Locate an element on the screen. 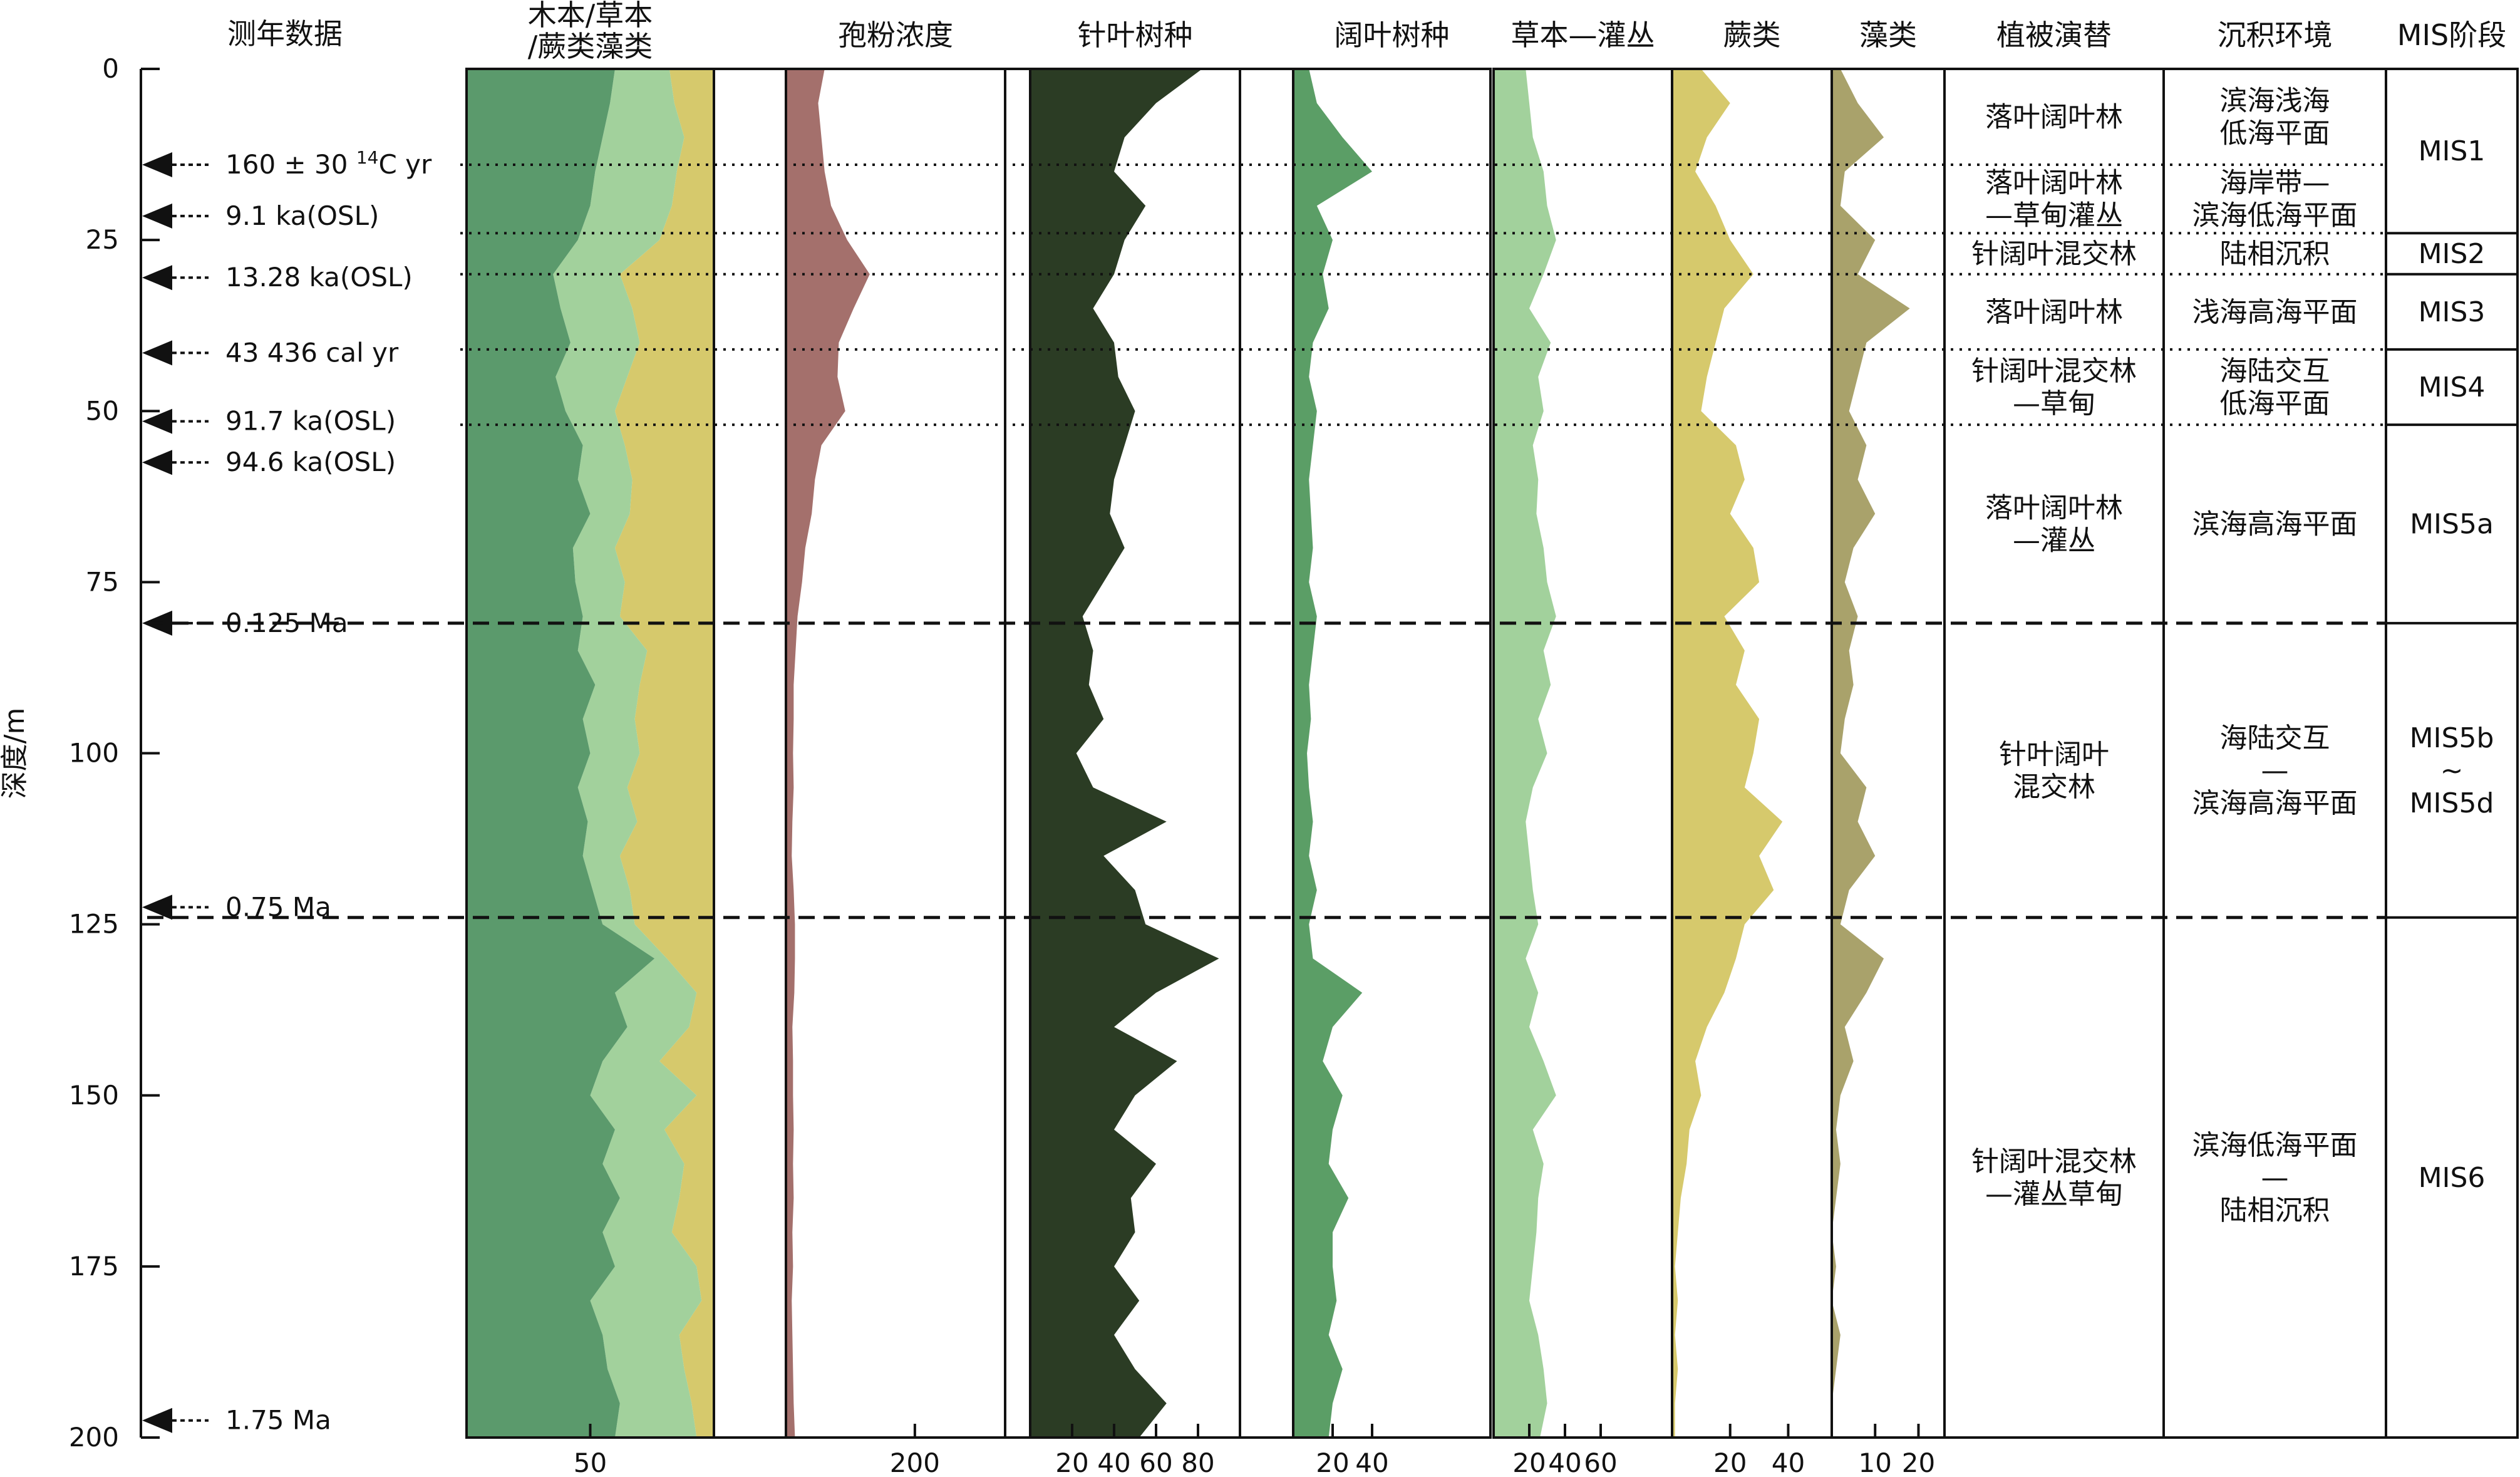 The image size is (2520, 1477). composition-tick-label: 50 is located at coordinates (590, 1462).